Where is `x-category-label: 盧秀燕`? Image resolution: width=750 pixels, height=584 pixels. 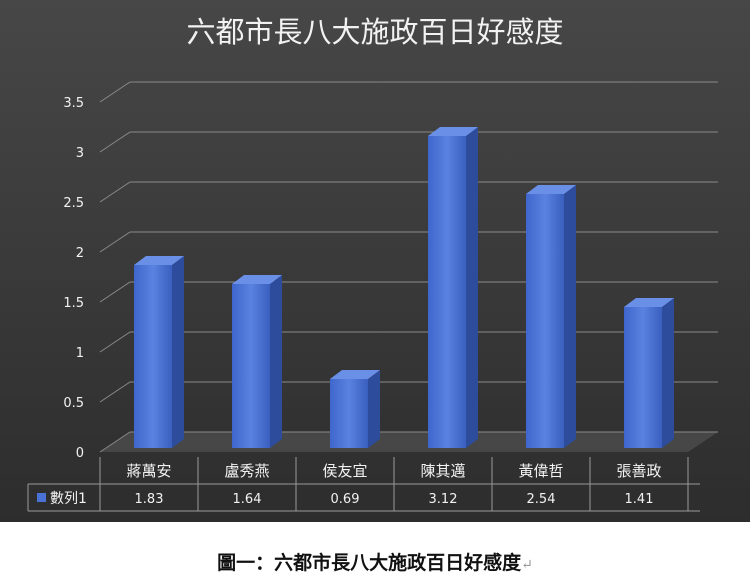 x-category-label: 盧秀燕 is located at coordinates (246, 471).